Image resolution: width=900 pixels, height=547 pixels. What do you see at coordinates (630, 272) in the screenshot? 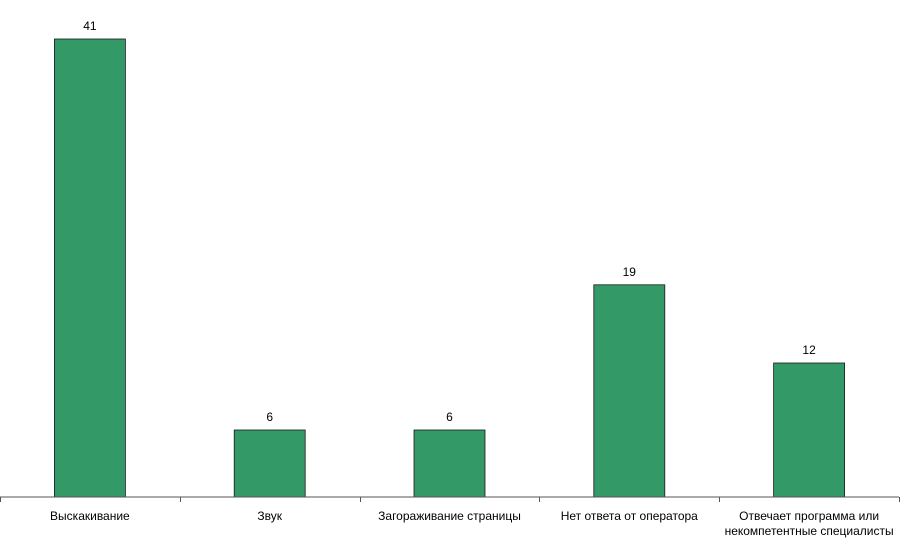
I see `bar-value-label: 19` at bounding box center [630, 272].